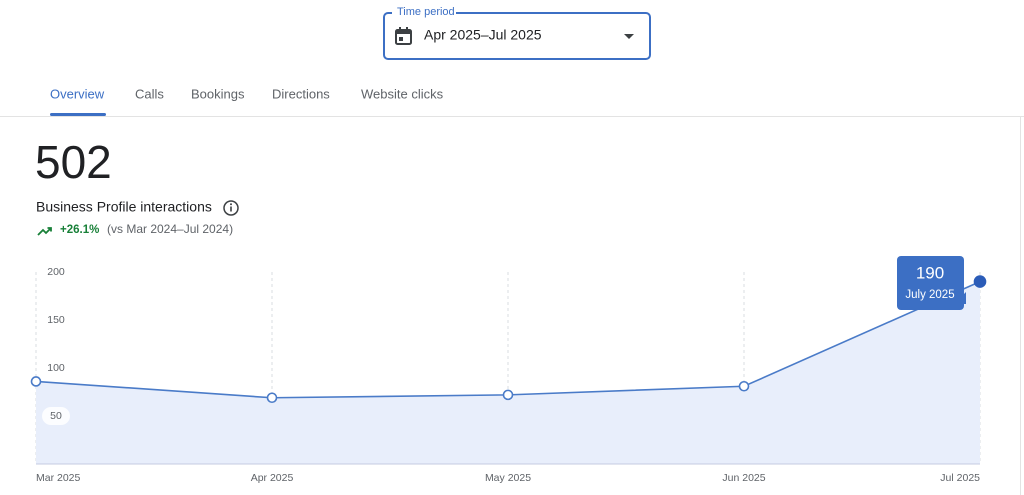  Describe the element at coordinates (930, 283) in the screenshot. I see `tooltip` at that location.